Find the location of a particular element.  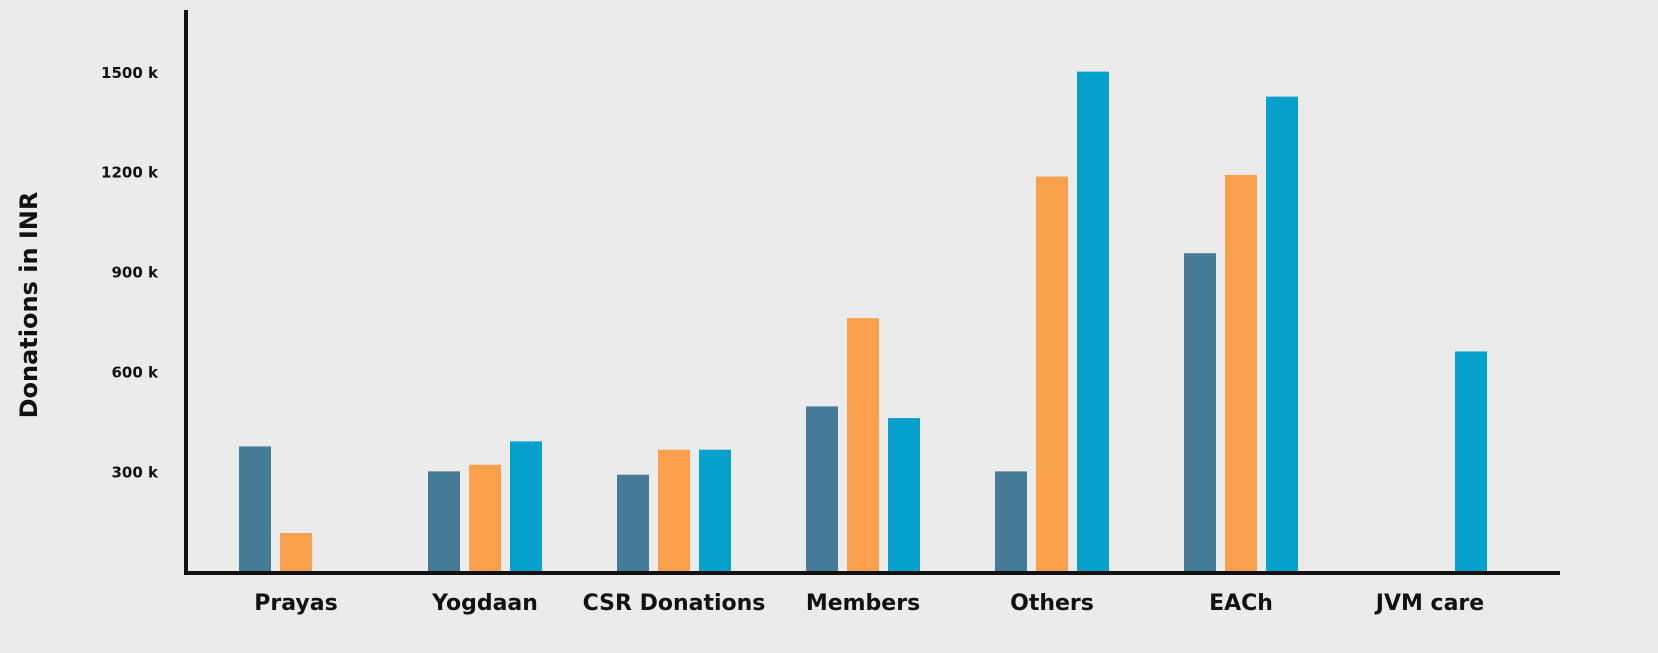

x-tick-label: Members is located at coordinates (863, 603).